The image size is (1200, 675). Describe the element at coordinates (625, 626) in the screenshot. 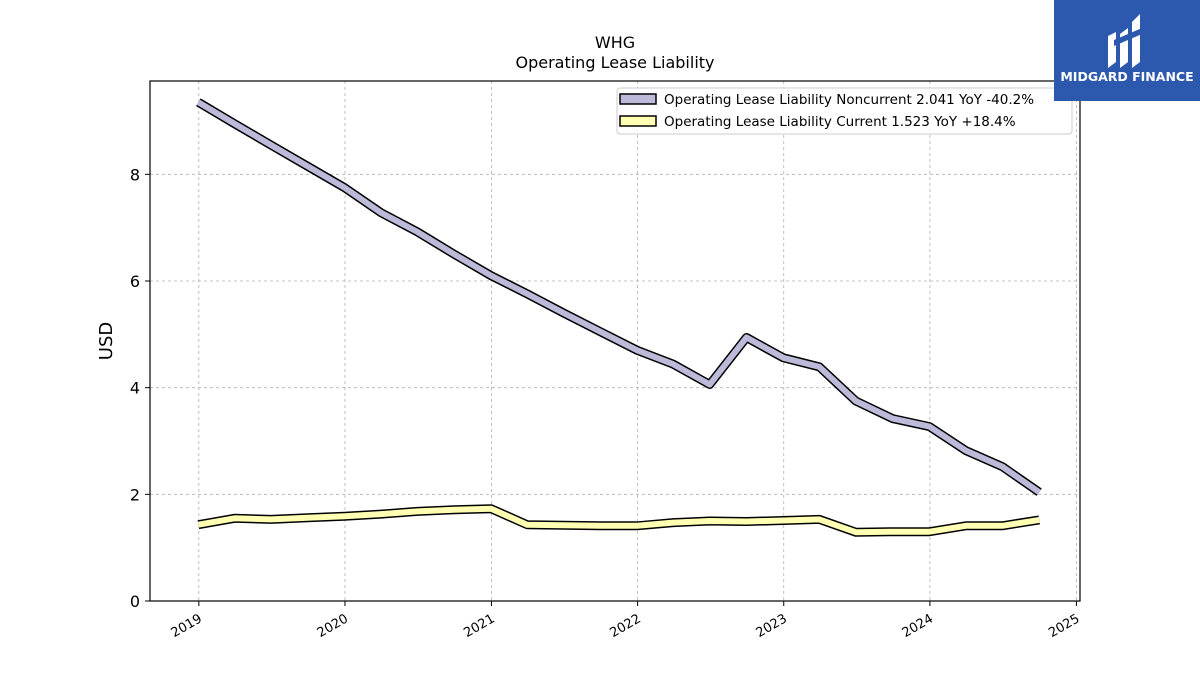

I see `x-tick-label: 2022` at that location.